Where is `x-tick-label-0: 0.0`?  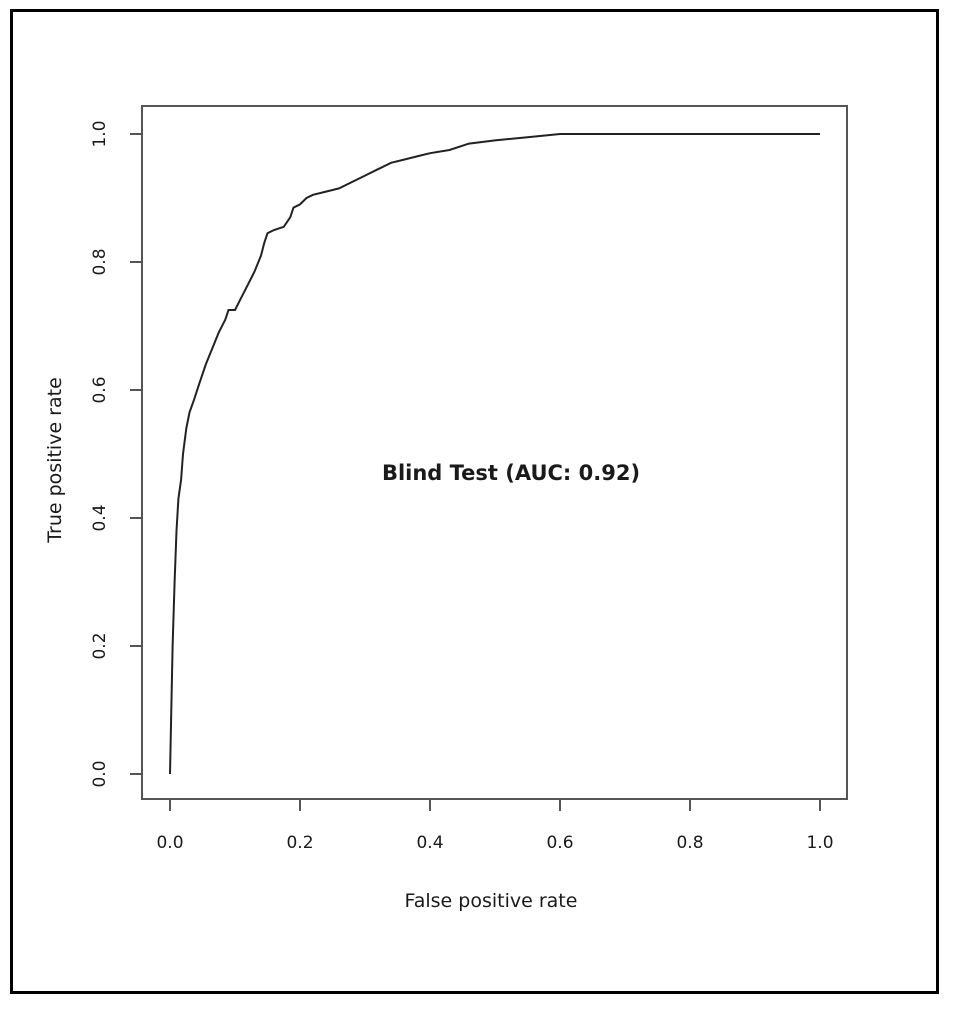 x-tick-label-0: 0.0 is located at coordinates (169, 843).